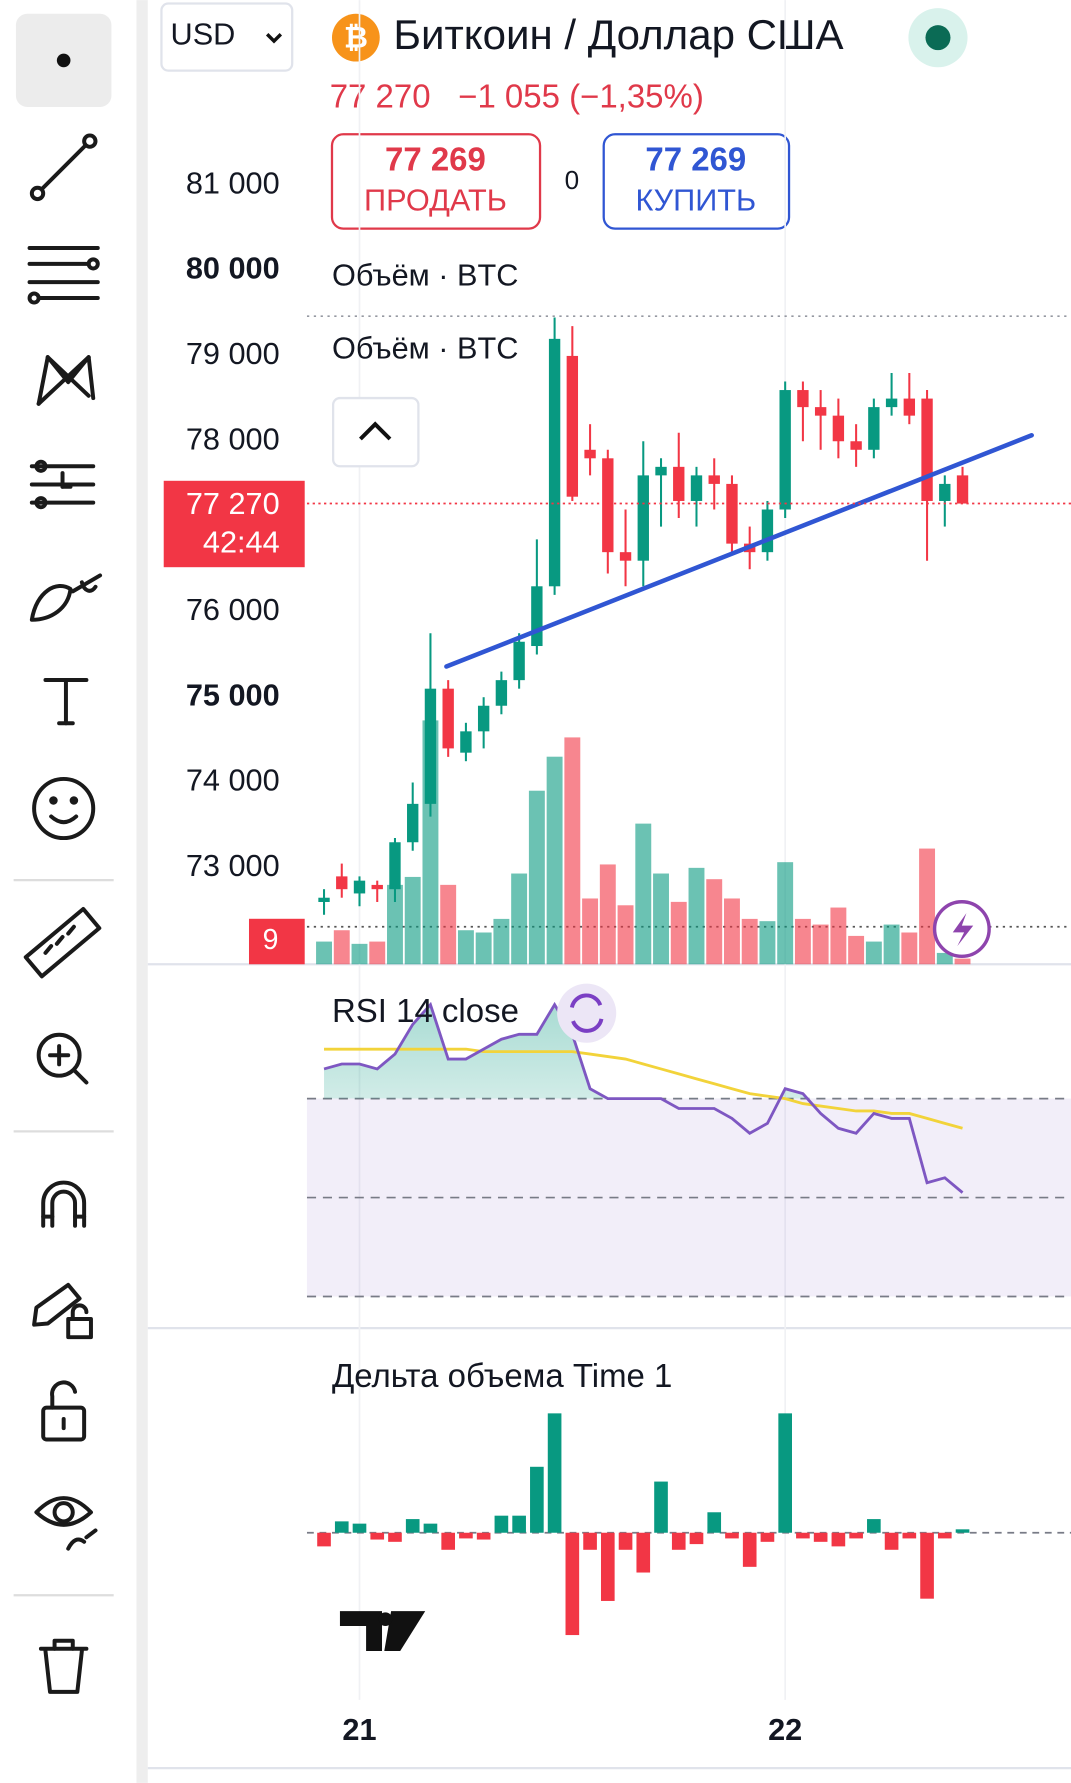 The height and width of the screenshot is (1783, 1071). What do you see at coordinates (63, 275) in the screenshot?
I see `fib-tool` at bounding box center [63, 275].